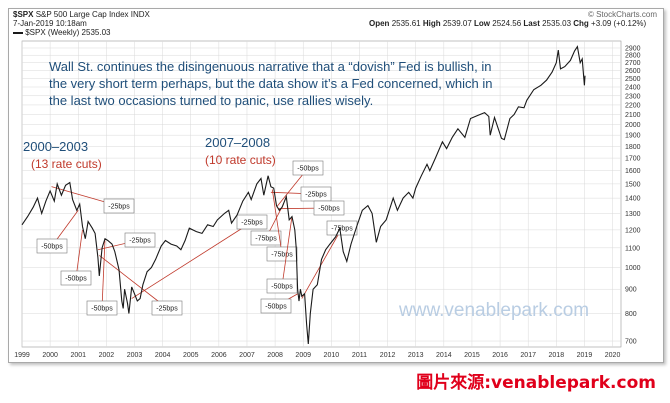 This screenshot has width=670, height=403. Describe the element at coordinates (500, 355) in the screenshot. I see `x-tick-label: 2016` at that location.